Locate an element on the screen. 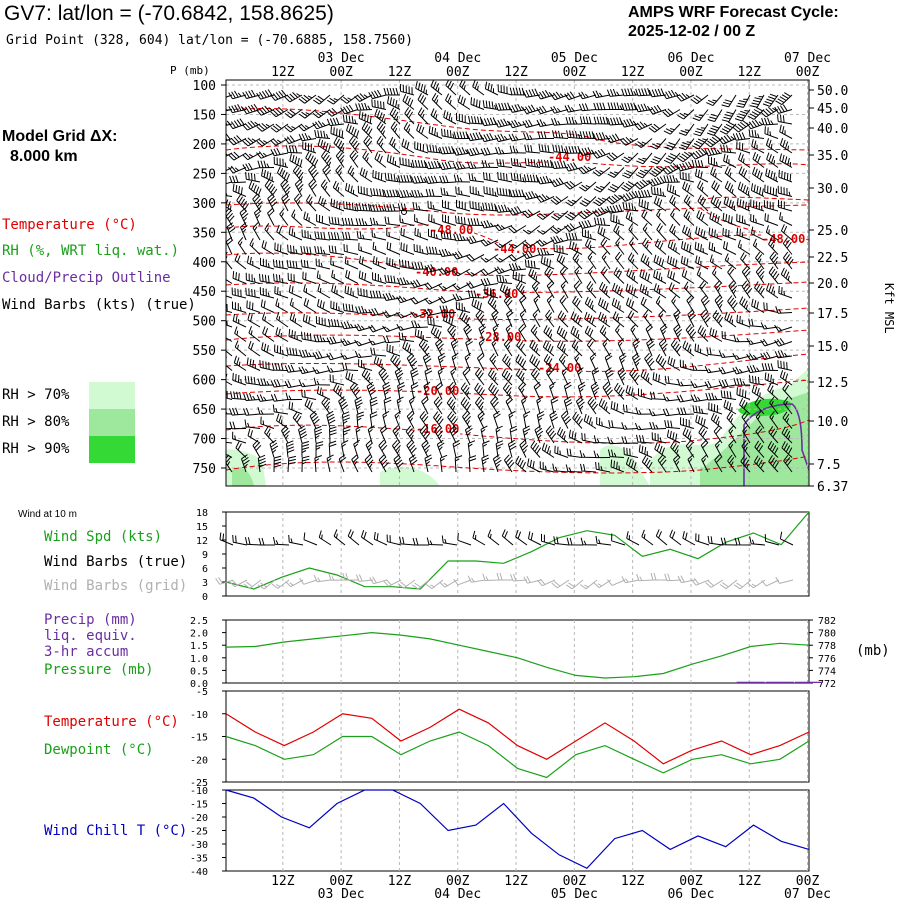  dewpoint-label: Dewpoint (°C) is located at coordinates (99, 750).